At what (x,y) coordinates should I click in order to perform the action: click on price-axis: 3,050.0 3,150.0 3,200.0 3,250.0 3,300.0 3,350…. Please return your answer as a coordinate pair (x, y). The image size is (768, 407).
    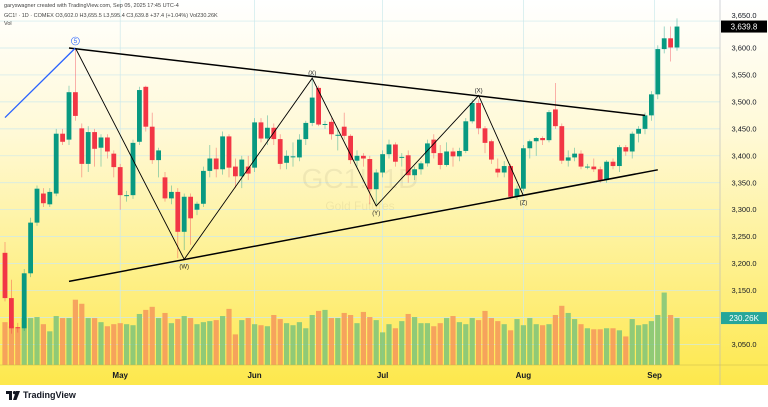
    Looking at the image, I should click on (744, 180).